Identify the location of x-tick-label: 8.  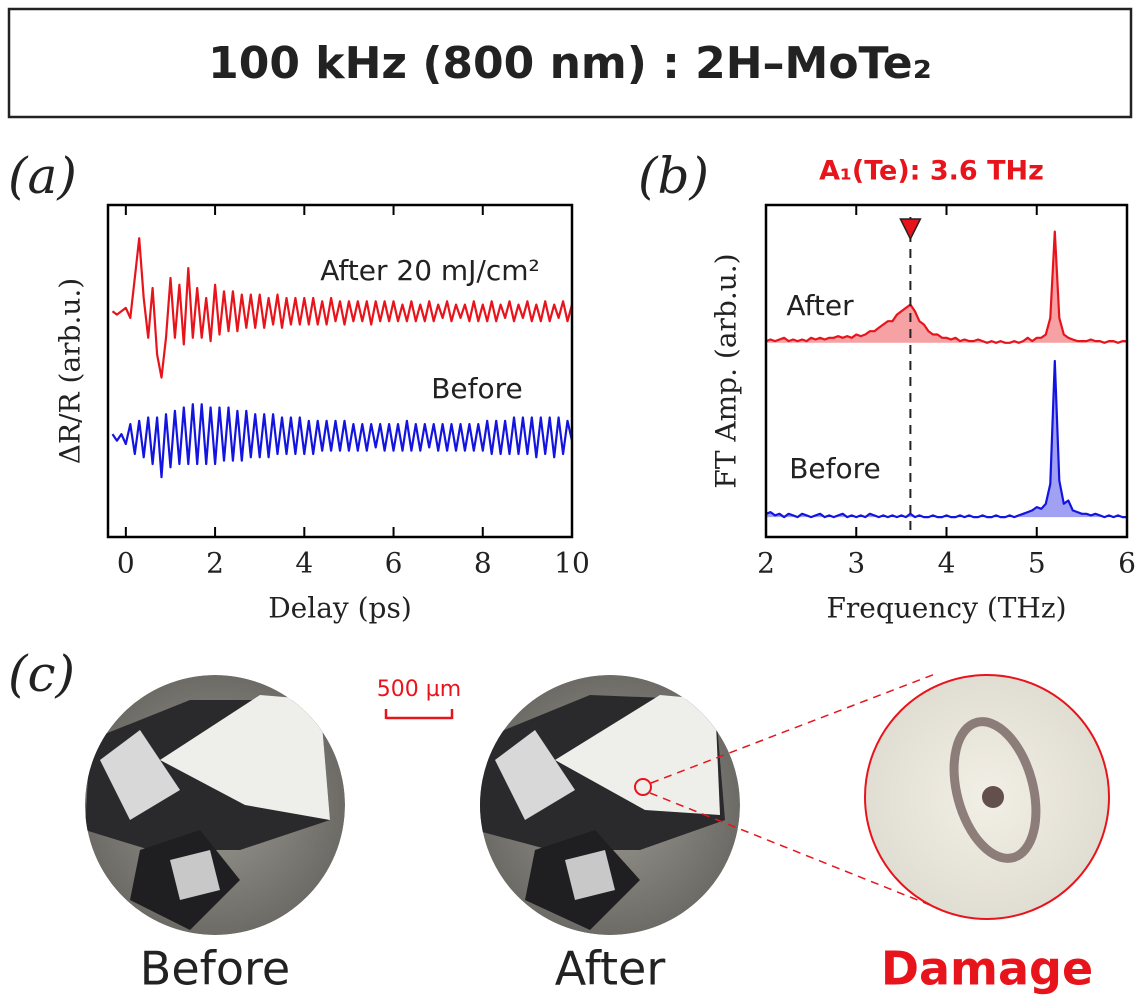
(483, 563).